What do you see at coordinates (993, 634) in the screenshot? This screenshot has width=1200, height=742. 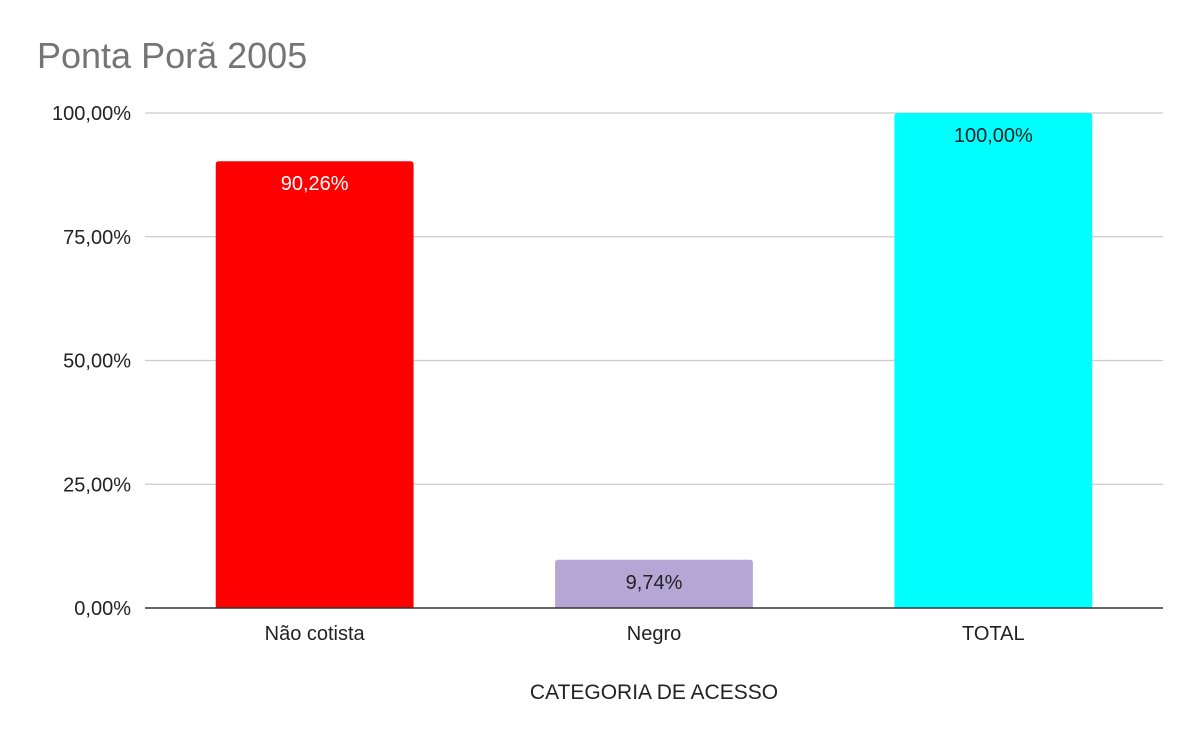 I see `x-tick-label: TOTAL` at bounding box center [993, 634].